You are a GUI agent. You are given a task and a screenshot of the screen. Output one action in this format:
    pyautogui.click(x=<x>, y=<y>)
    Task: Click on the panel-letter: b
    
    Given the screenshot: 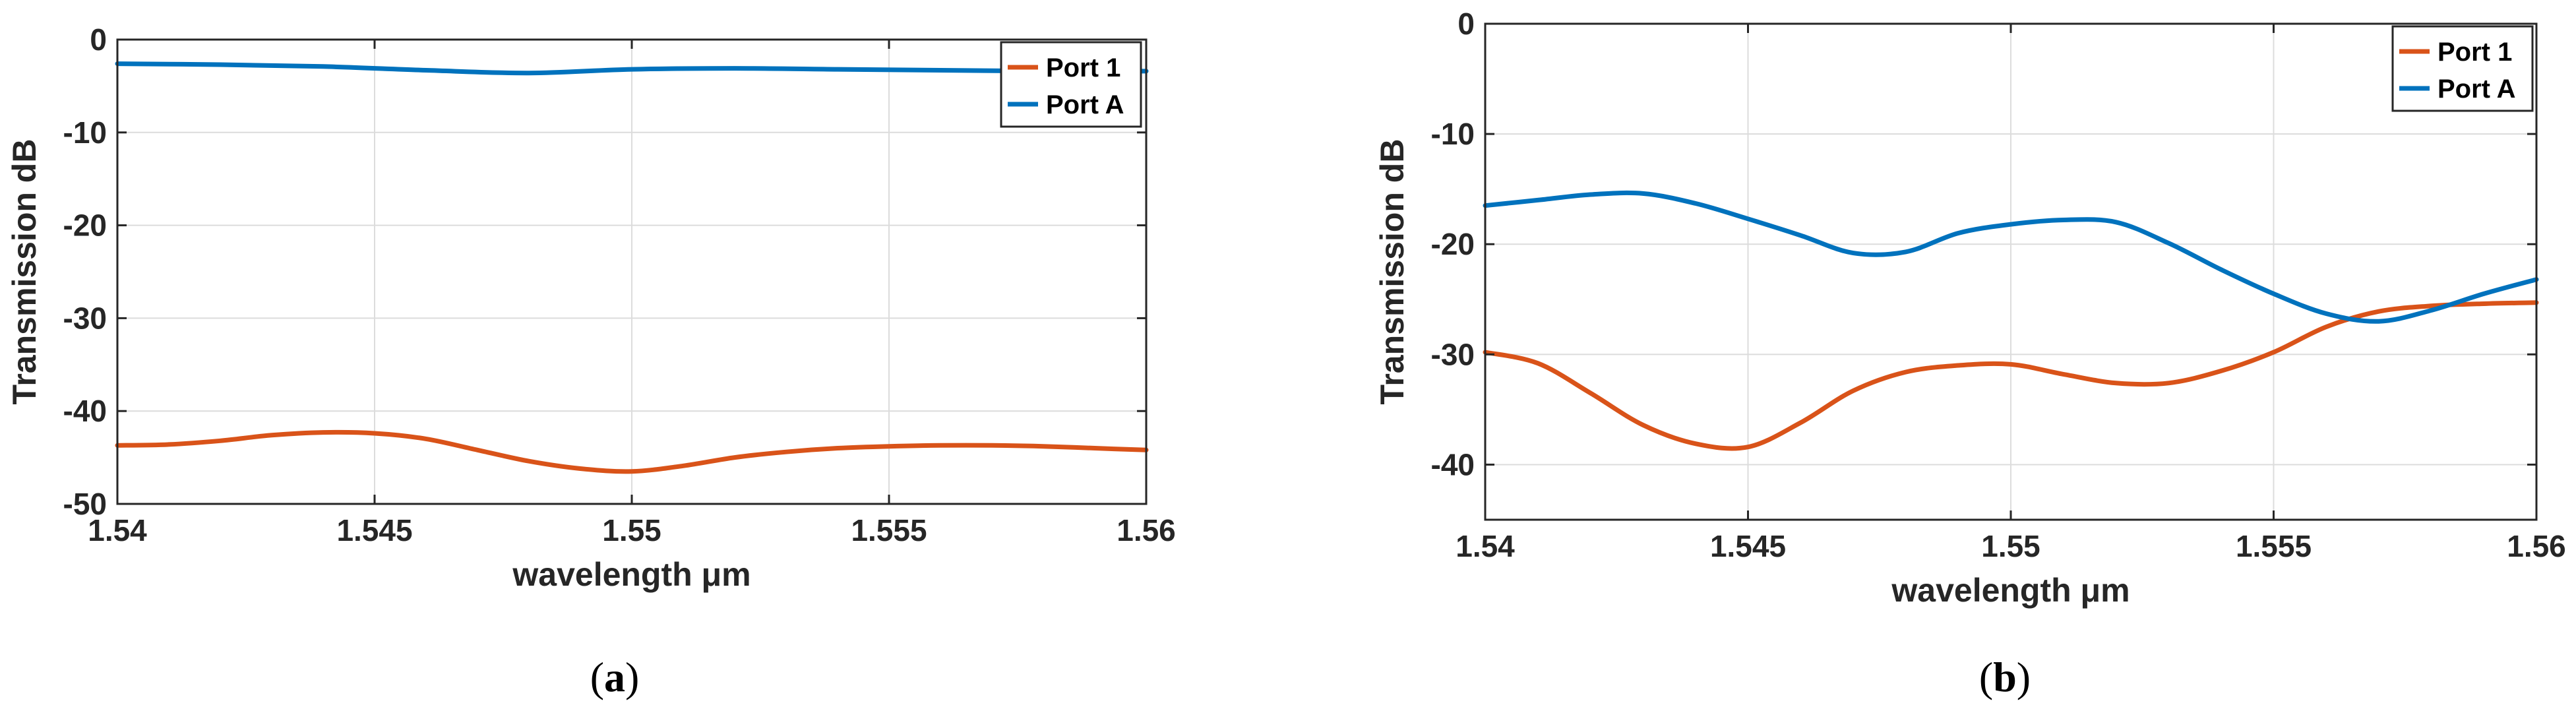 What is the action you would take?
    pyautogui.click(x=2005, y=677)
    